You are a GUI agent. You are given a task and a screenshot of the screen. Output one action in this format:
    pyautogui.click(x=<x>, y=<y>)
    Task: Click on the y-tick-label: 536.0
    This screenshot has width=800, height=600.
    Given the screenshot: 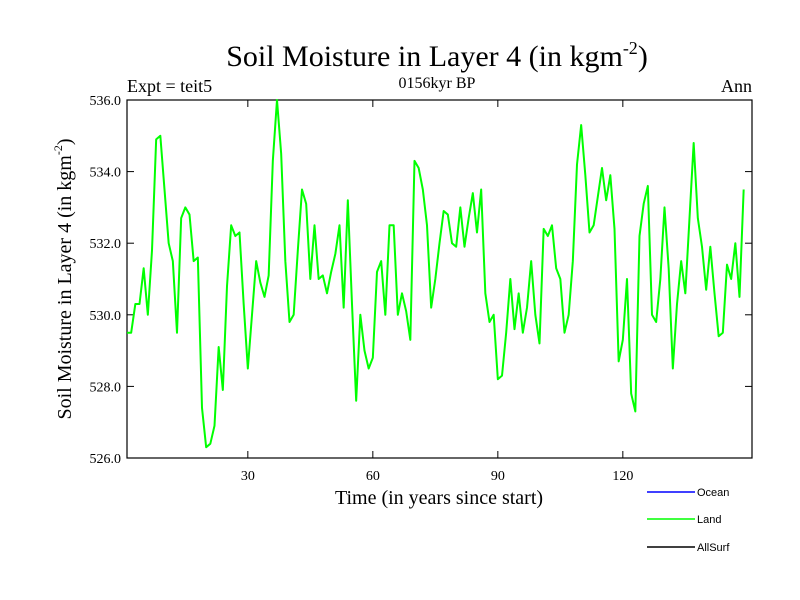 What is the action you would take?
    pyautogui.click(x=106, y=101)
    